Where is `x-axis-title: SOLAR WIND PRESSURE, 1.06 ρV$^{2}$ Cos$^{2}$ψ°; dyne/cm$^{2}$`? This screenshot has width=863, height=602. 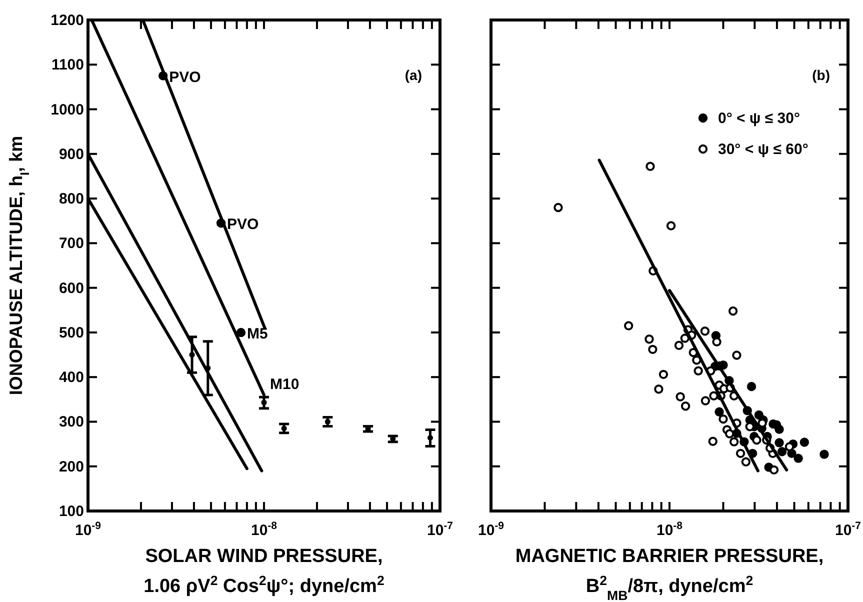 x-axis-title: SOLAR WIND PRESSURE, 1.06 ρV$^{2}$ Cos$^{2}$ψ°; dyne/cm$^{2}$ is located at coordinates (264, 571).